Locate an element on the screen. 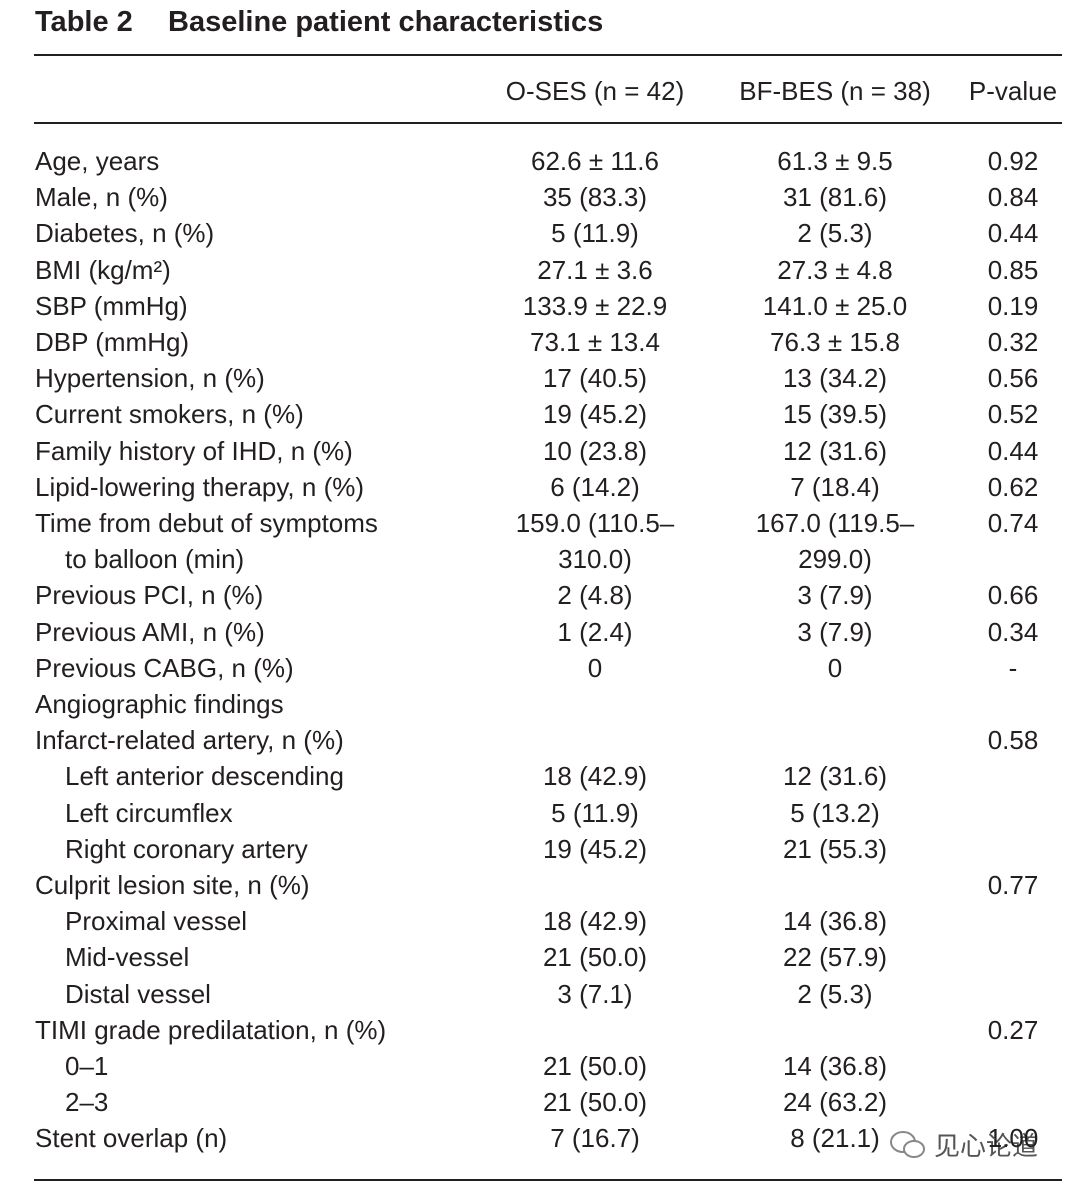 Image resolution: width=1080 pixels, height=1195 pixels. row-label: to balloon (min) is located at coordinates (155, 559).